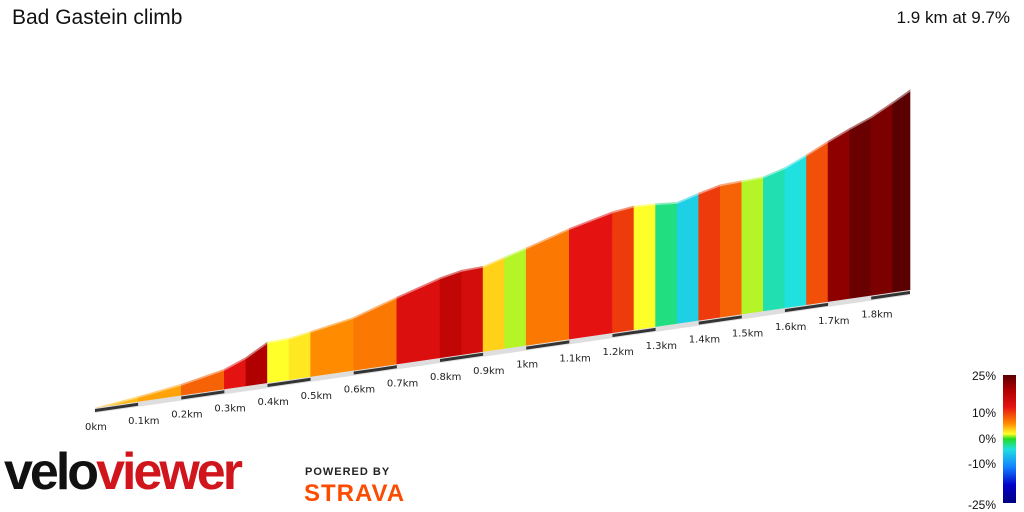 The image size is (1024, 512). What do you see at coordinates (402, 383) in the screenshot?
I see `x-tick-label: 0.7km` at bounding box center [402, 383].